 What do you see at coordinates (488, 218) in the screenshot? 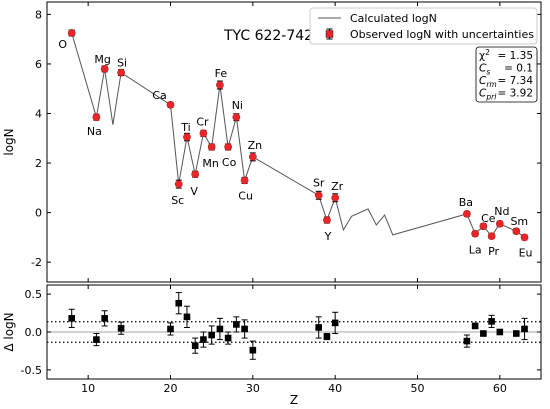
I see `element-label: Ce` at bounding box center [488, 218].